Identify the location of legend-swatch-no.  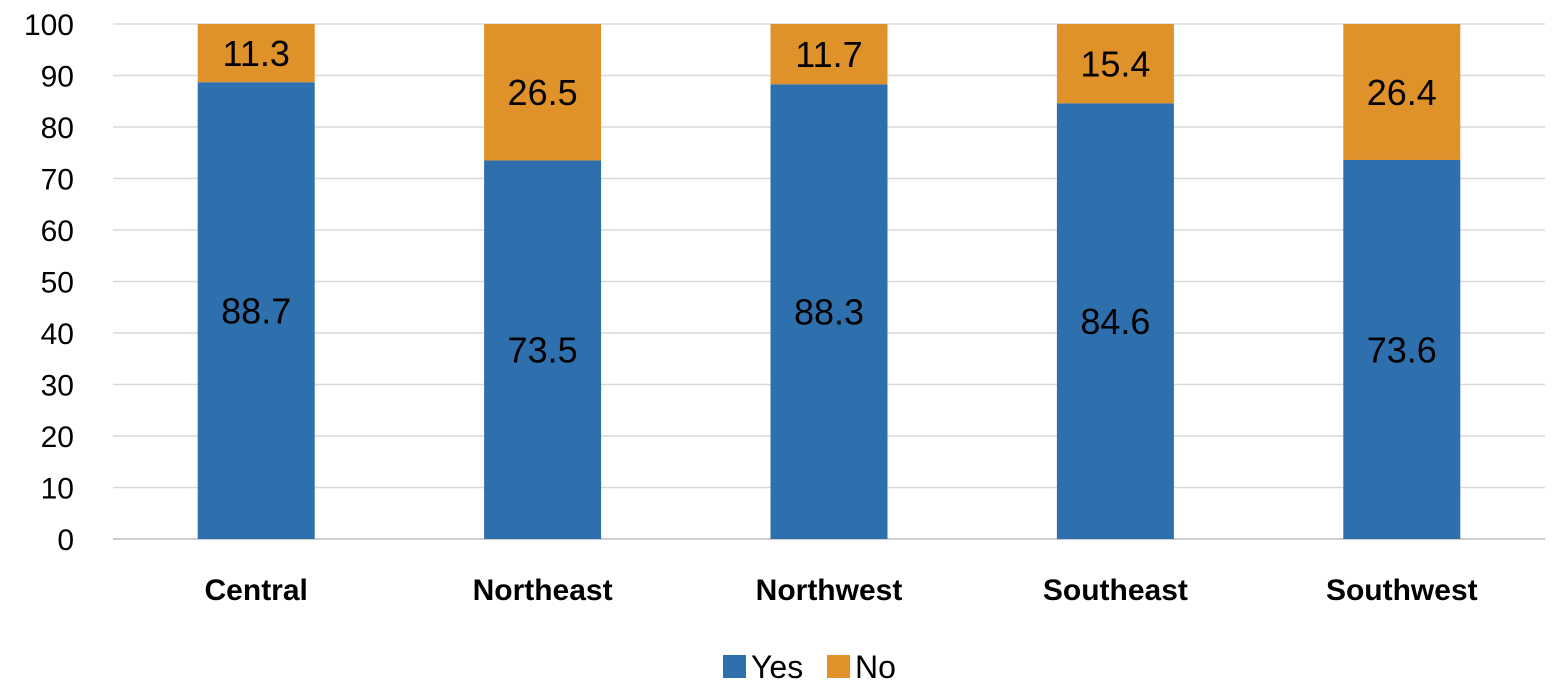
(838, 666).